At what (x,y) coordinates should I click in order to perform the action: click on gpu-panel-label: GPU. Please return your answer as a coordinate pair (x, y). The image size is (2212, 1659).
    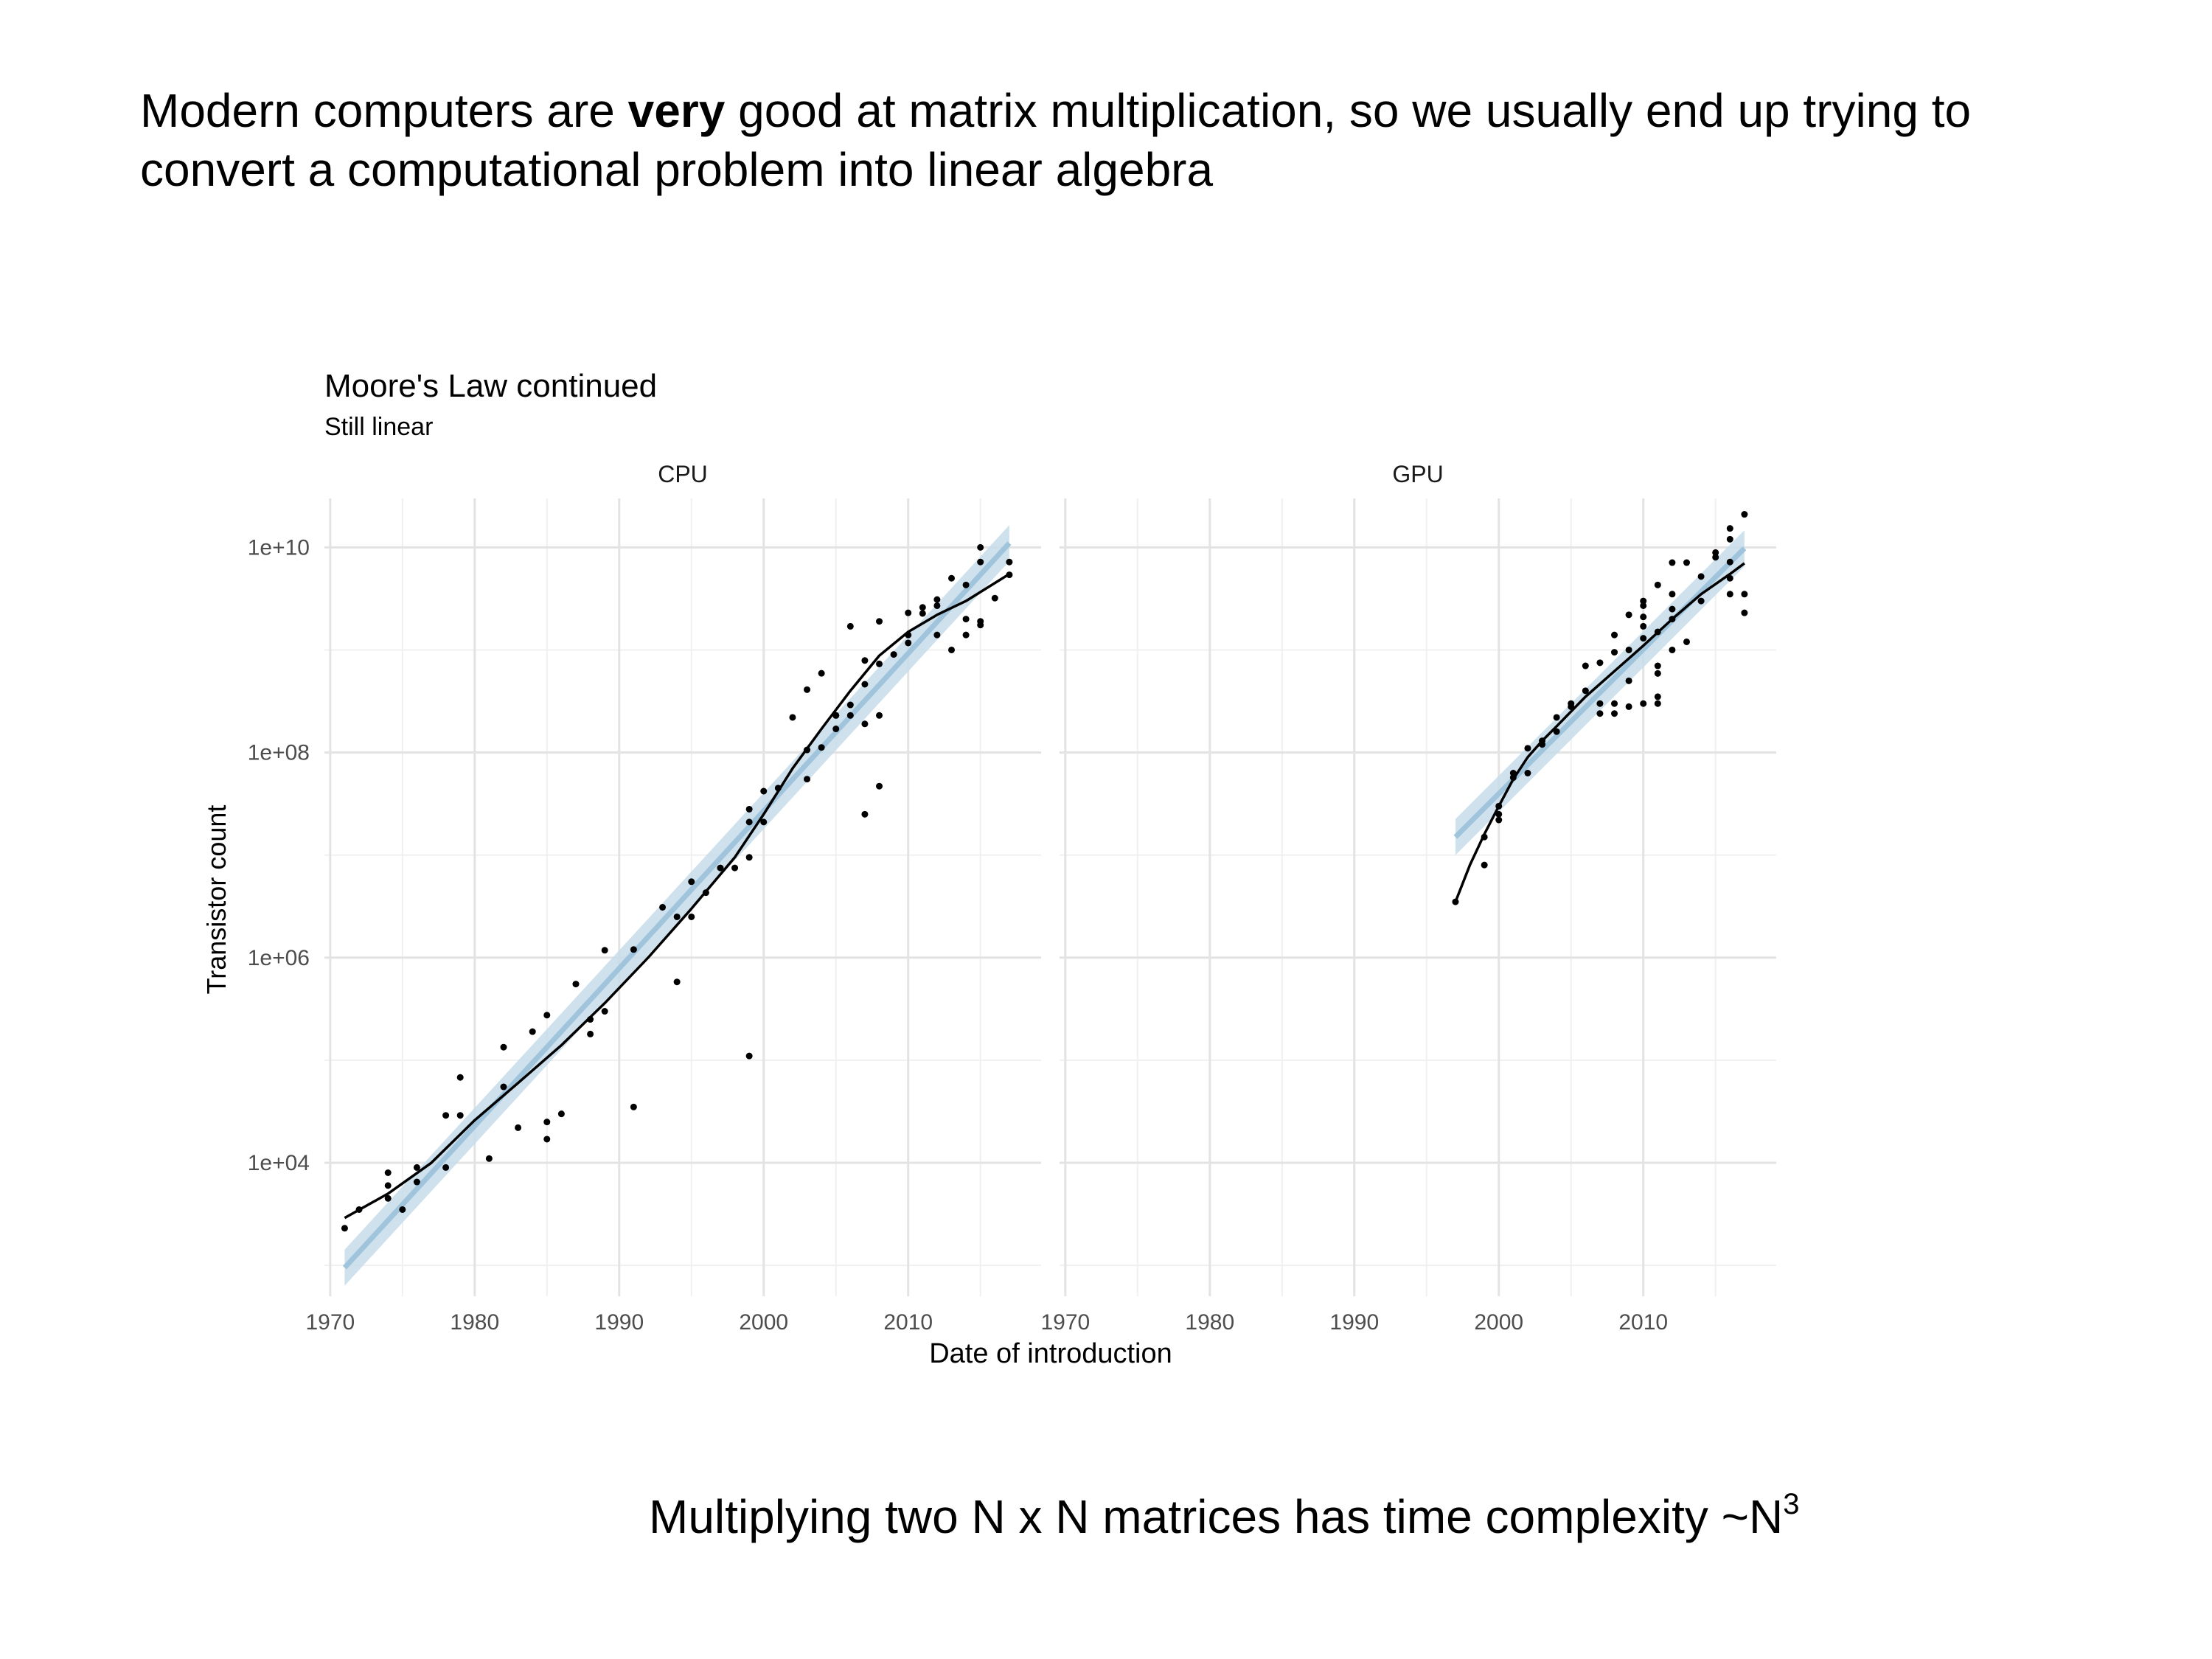
    Looking at the image, I should click on (1417, 474).